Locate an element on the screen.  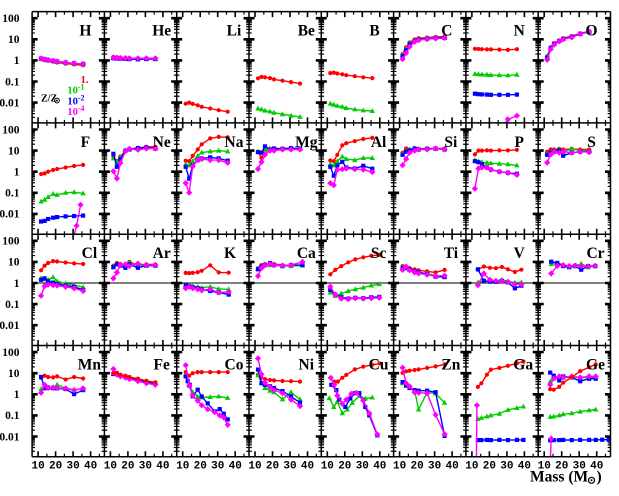
svg-text: Al is located at coordinates (379, 142).